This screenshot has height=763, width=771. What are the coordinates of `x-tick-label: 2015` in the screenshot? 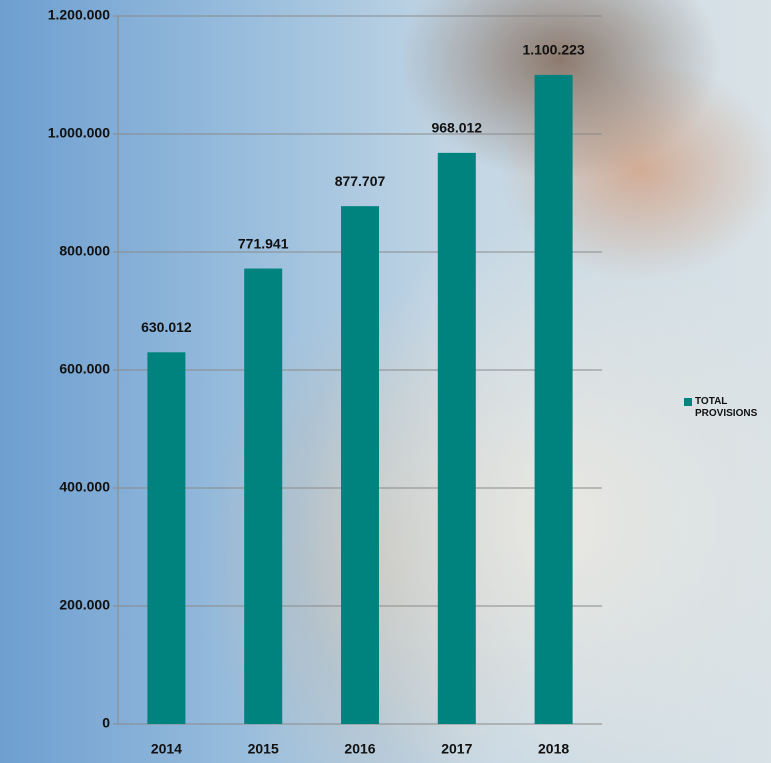 It's located at (263, 749).